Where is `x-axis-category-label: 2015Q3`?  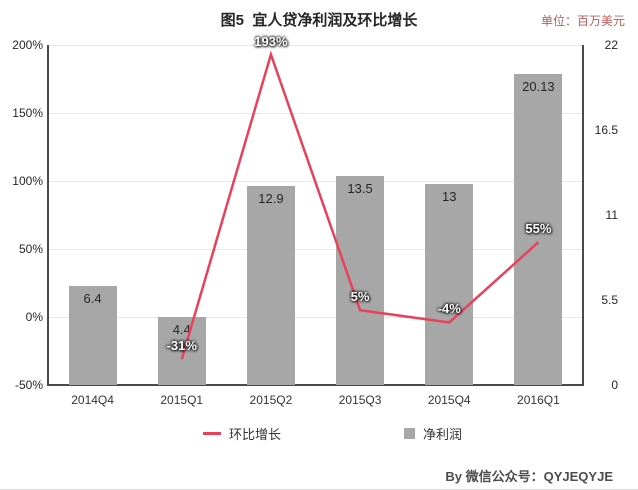
x-axis-category-label: 2015Q3 is located at coordinates (360, 400).